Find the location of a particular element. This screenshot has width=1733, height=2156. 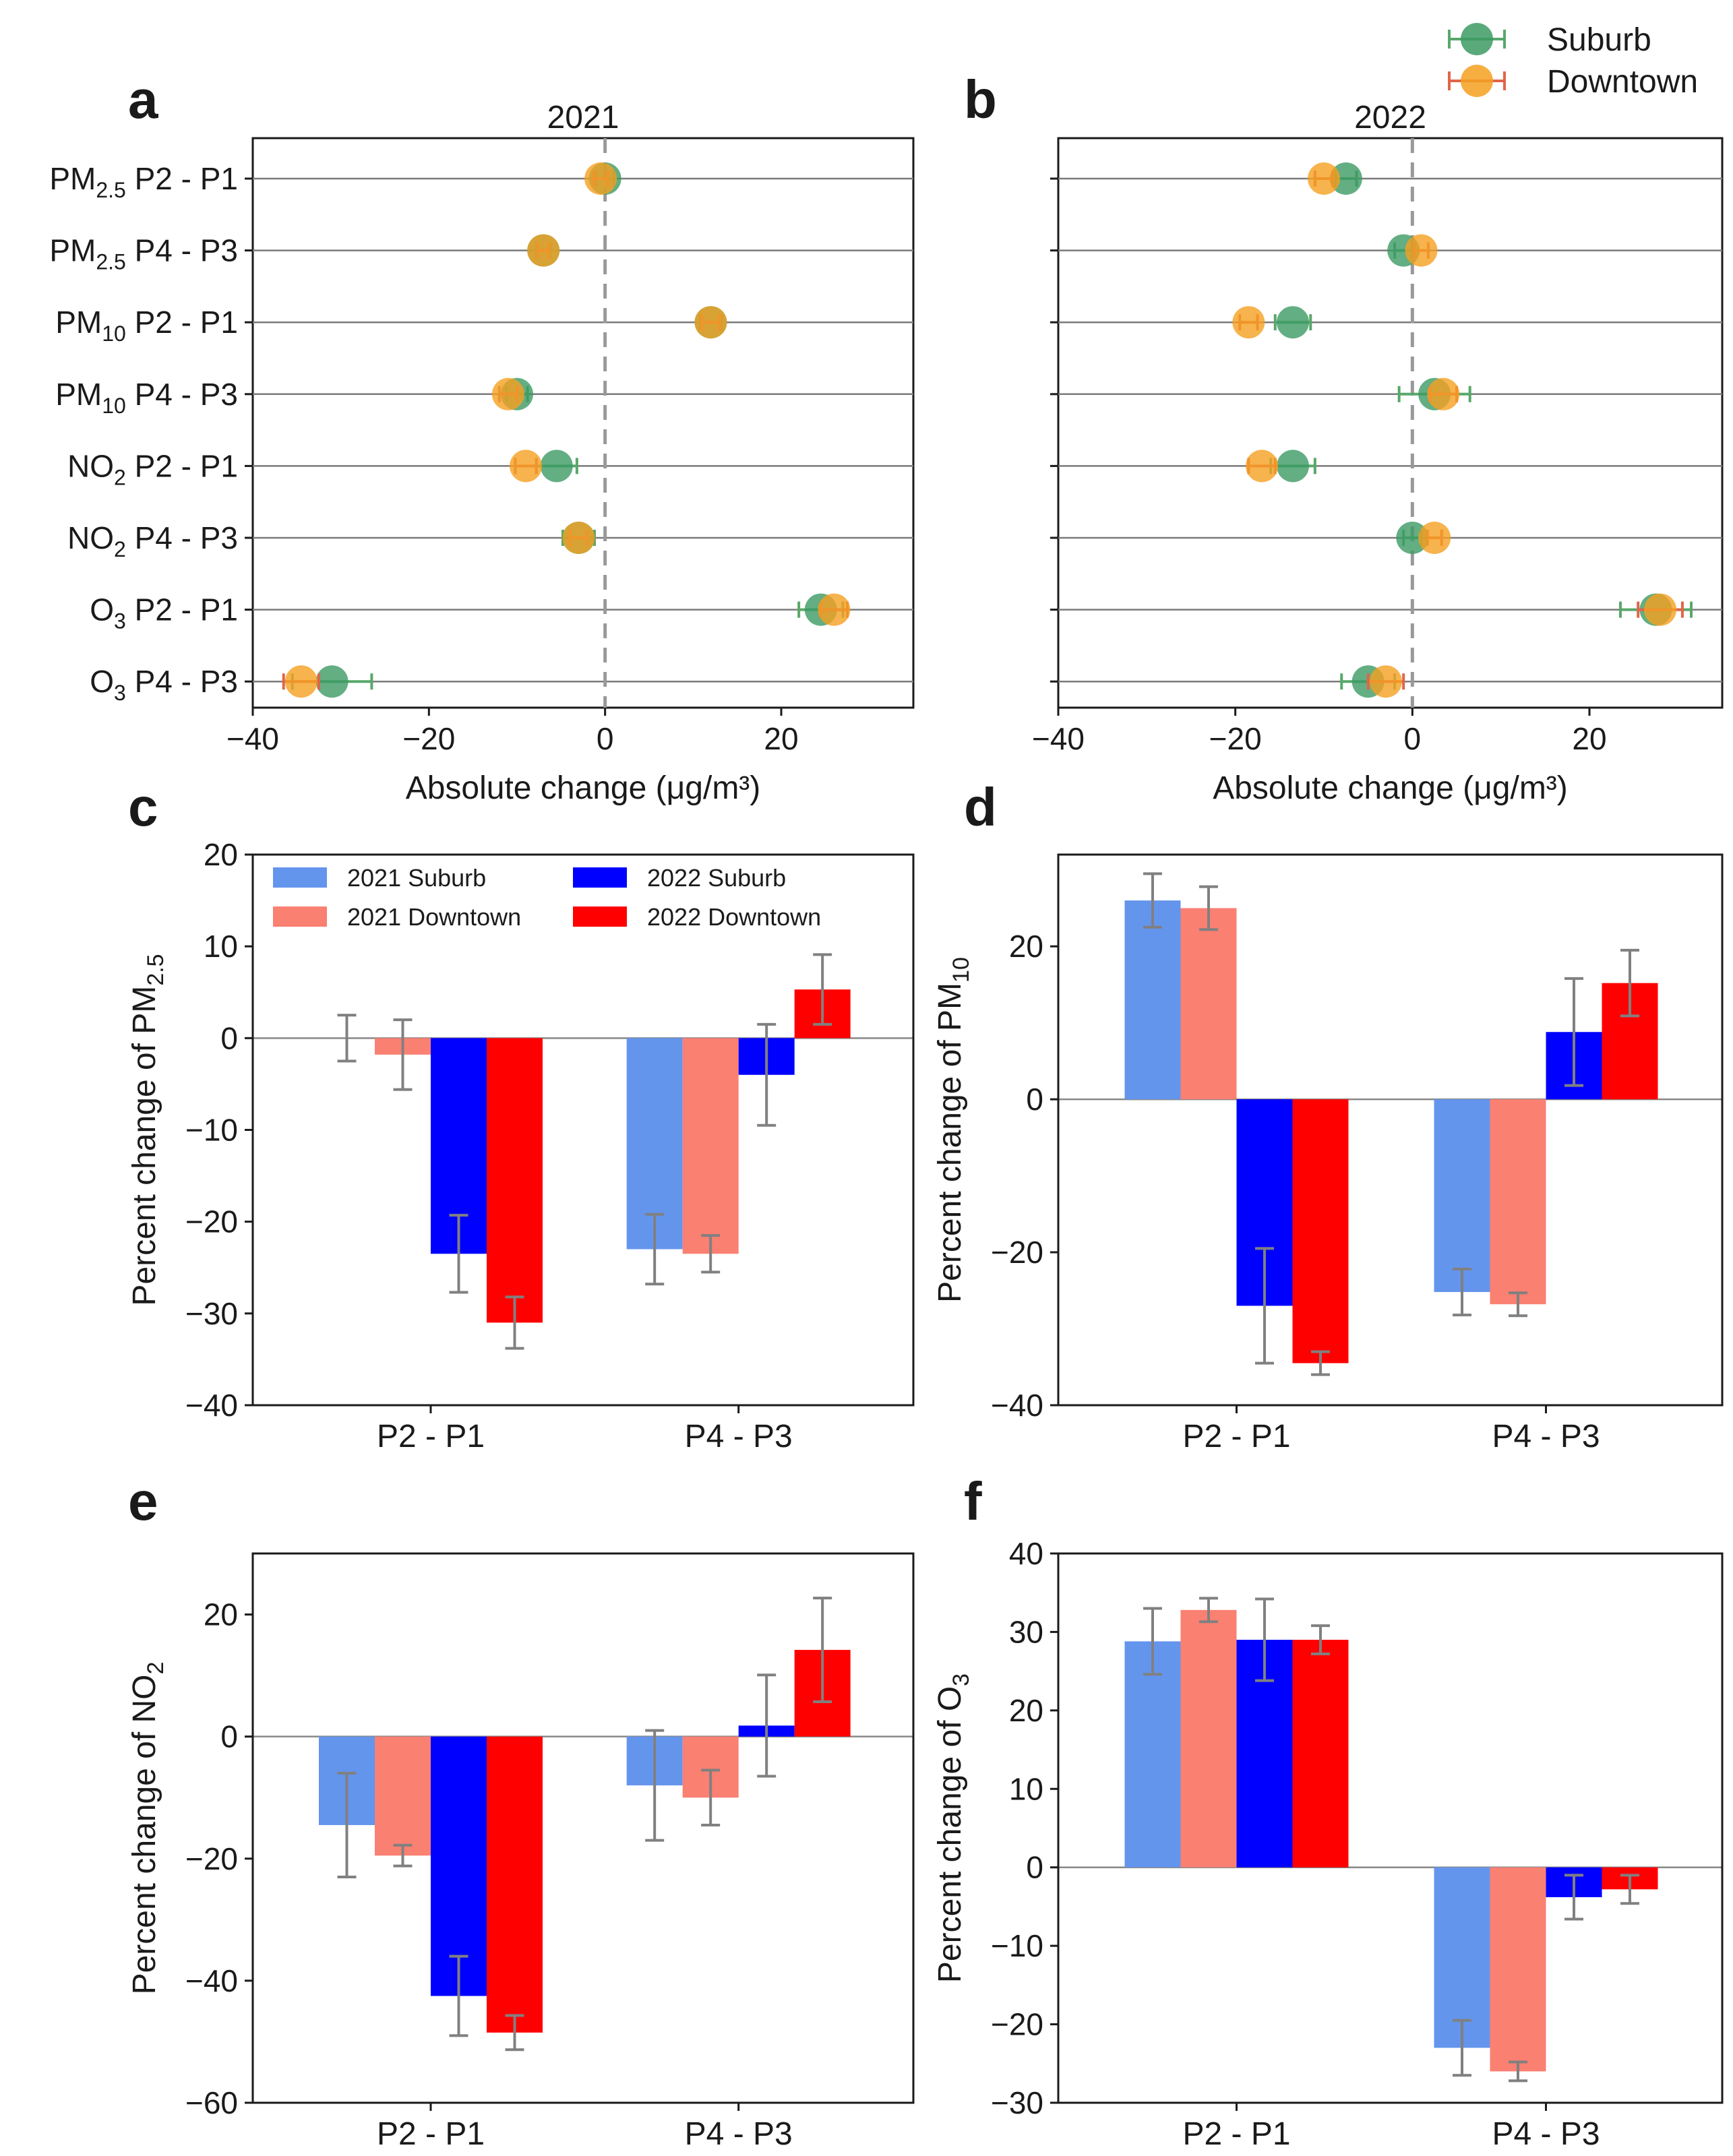

top-legend: Suburb Downtown is located at coordinates (1573, 61).